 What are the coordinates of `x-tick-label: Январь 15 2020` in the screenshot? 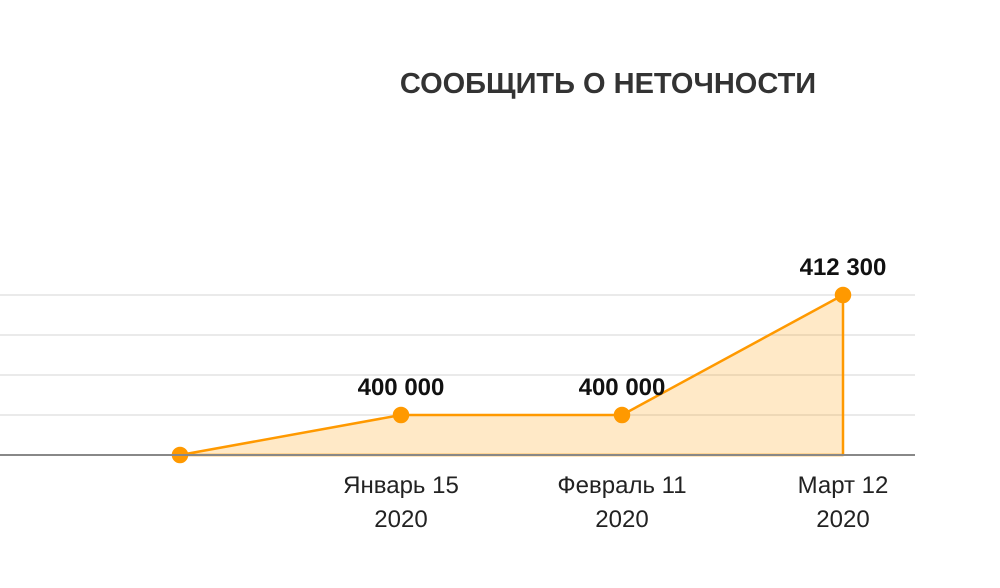 It's located at (401, 502).